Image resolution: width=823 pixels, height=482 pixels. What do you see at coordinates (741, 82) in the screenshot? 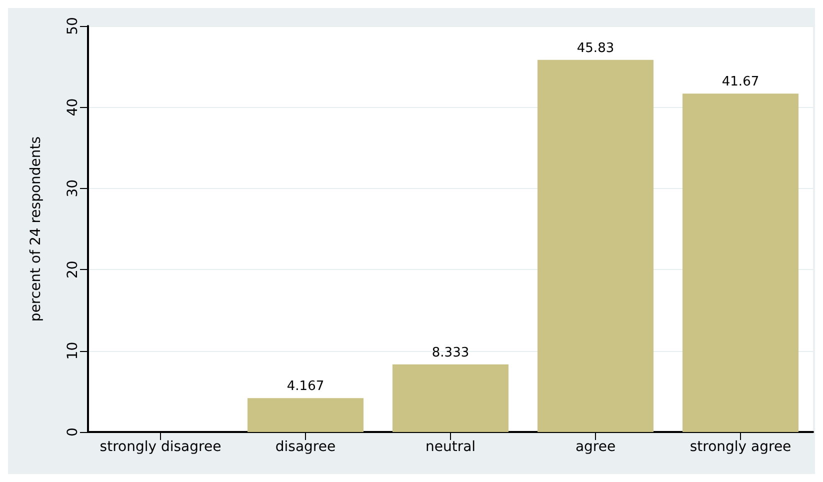
I see `data-label: 41.67` at bounding box center [741, 82].